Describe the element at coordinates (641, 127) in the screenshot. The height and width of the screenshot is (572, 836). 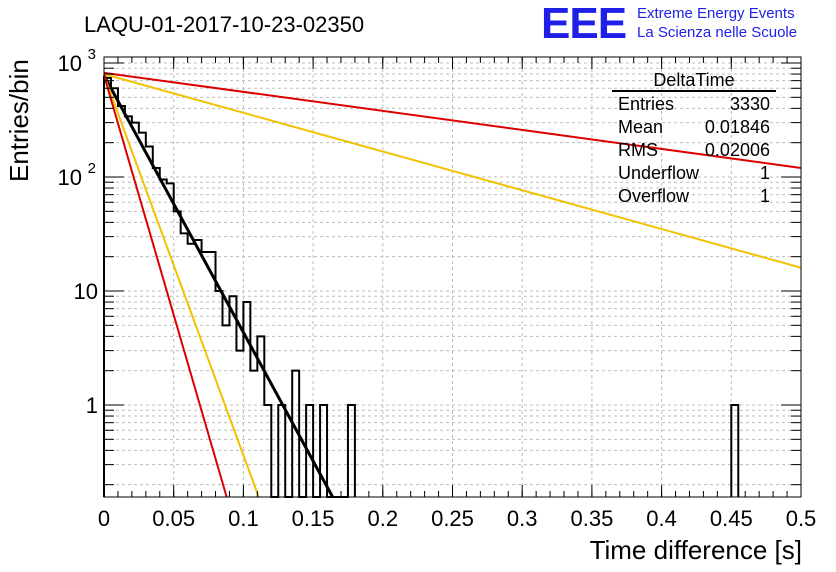
I see `stats-label: Mean` at that location.